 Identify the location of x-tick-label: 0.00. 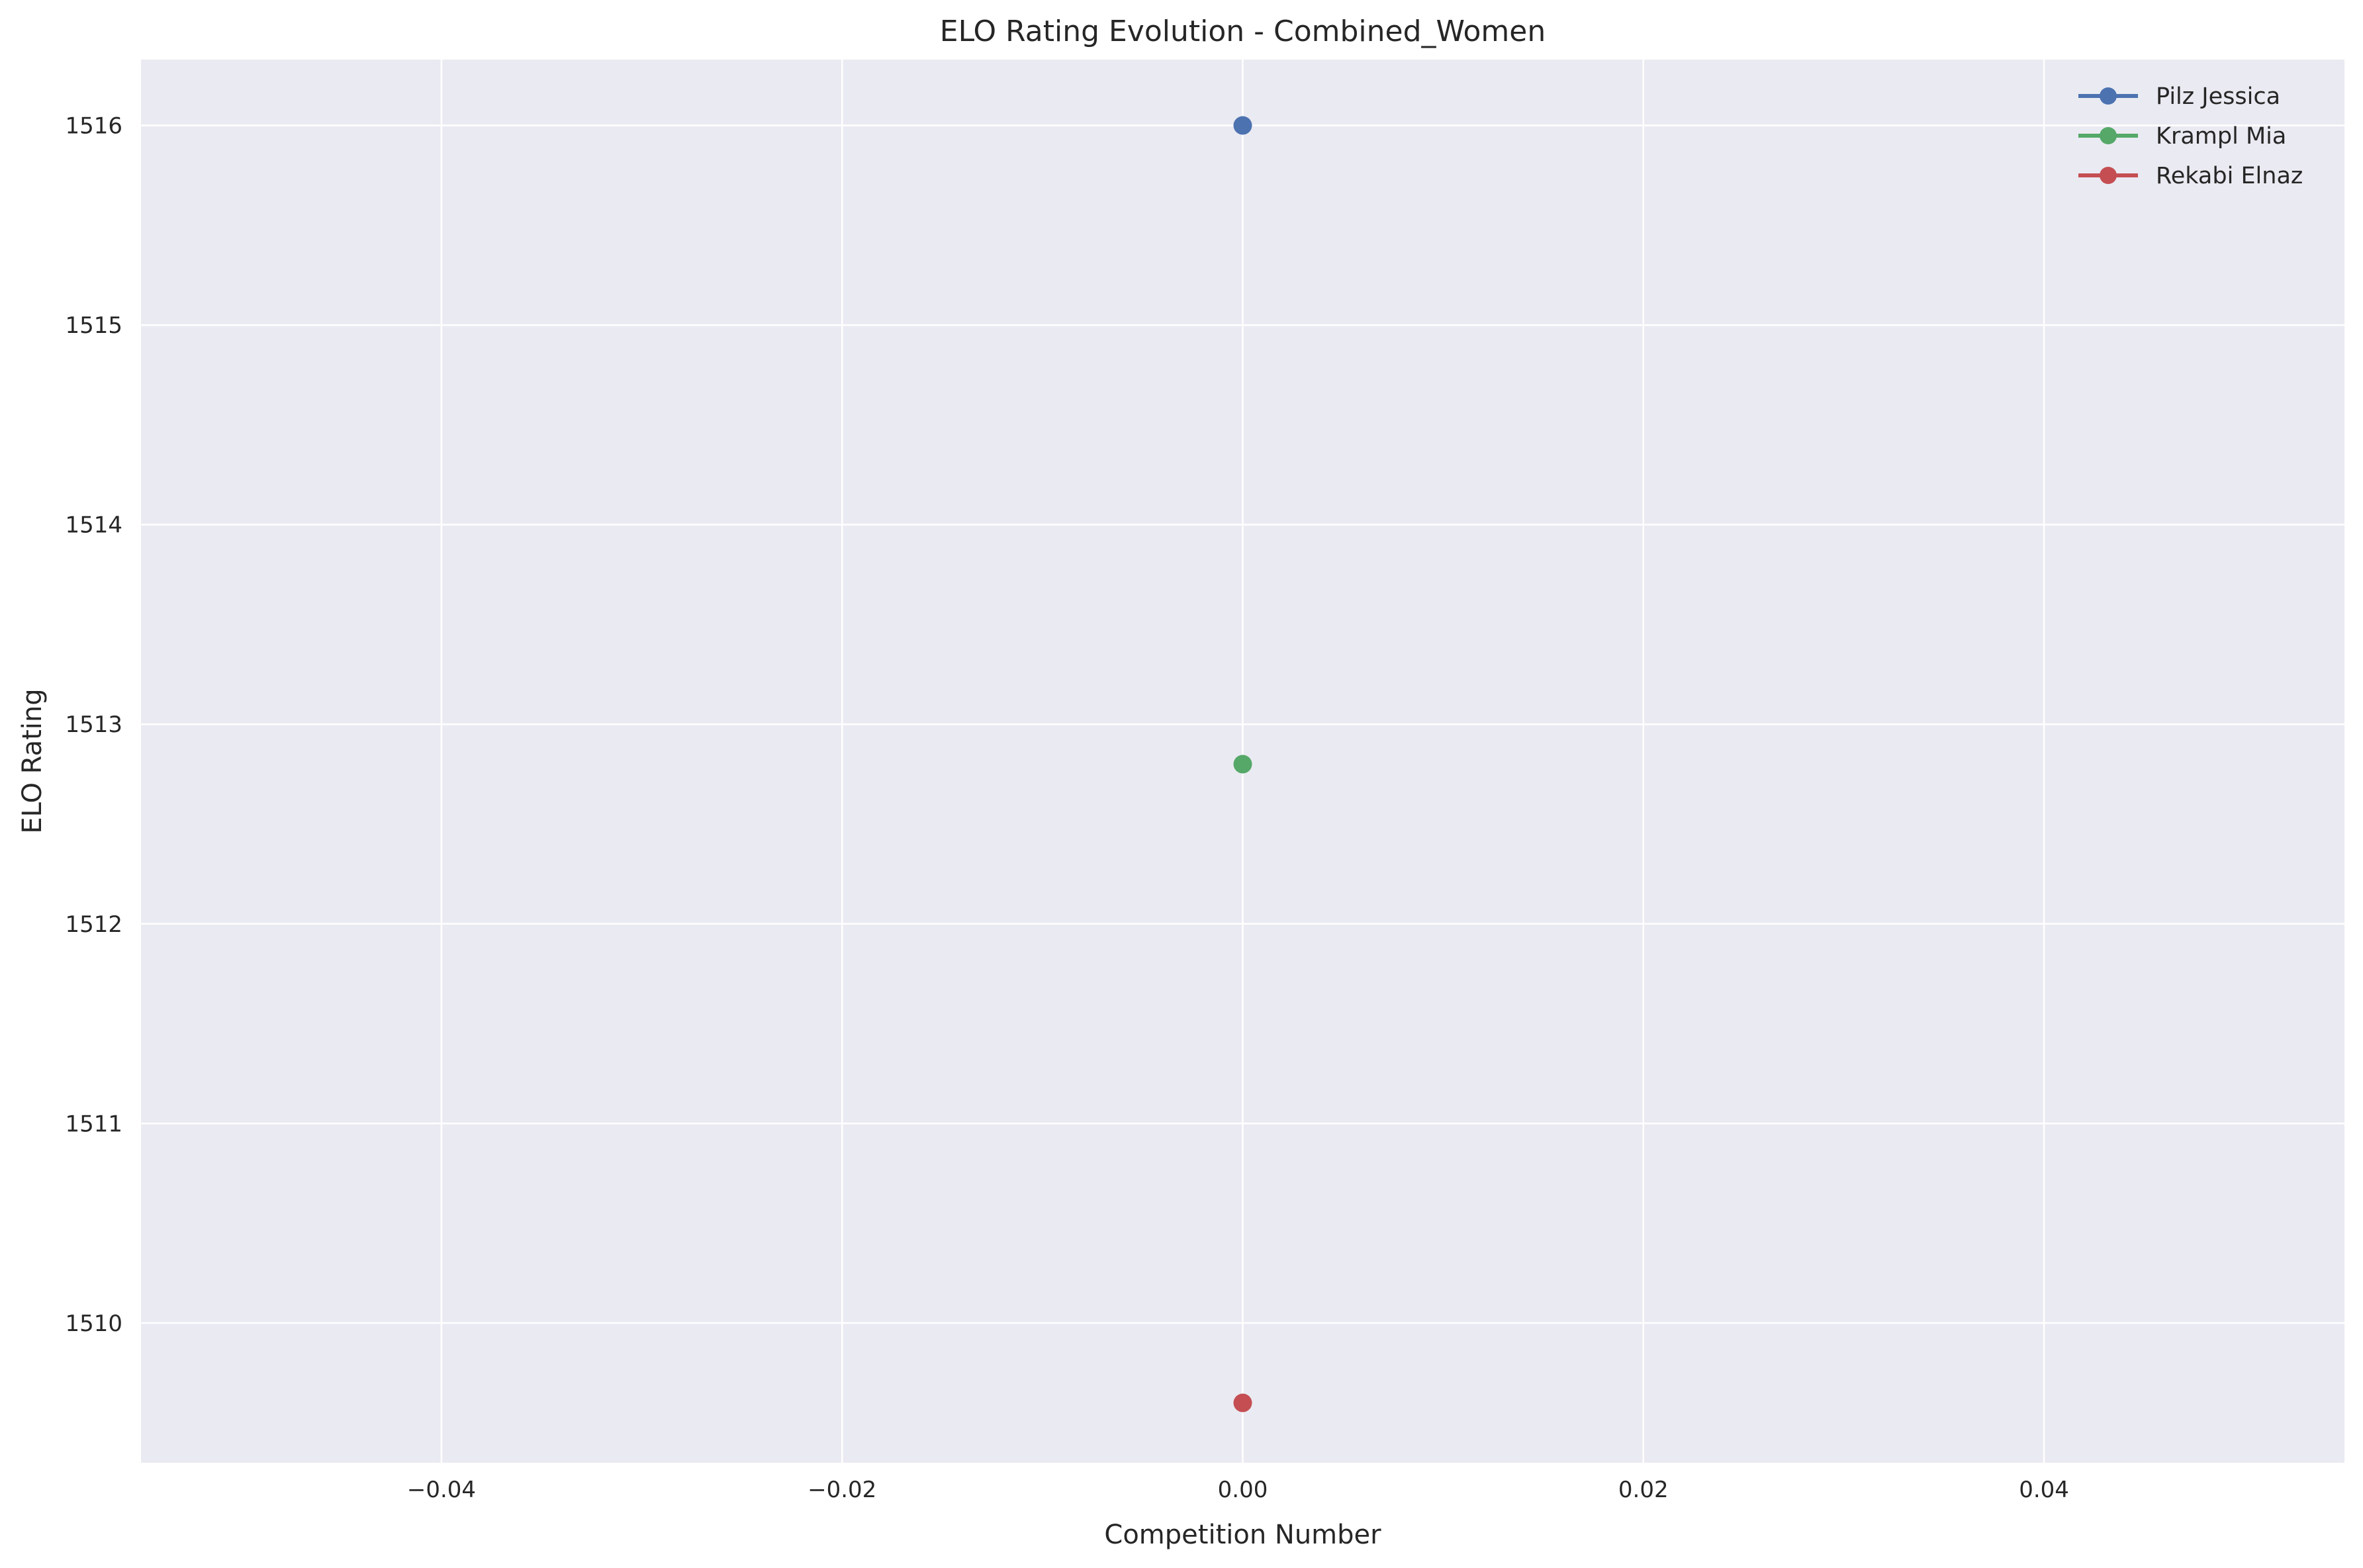
(1243, 1490).